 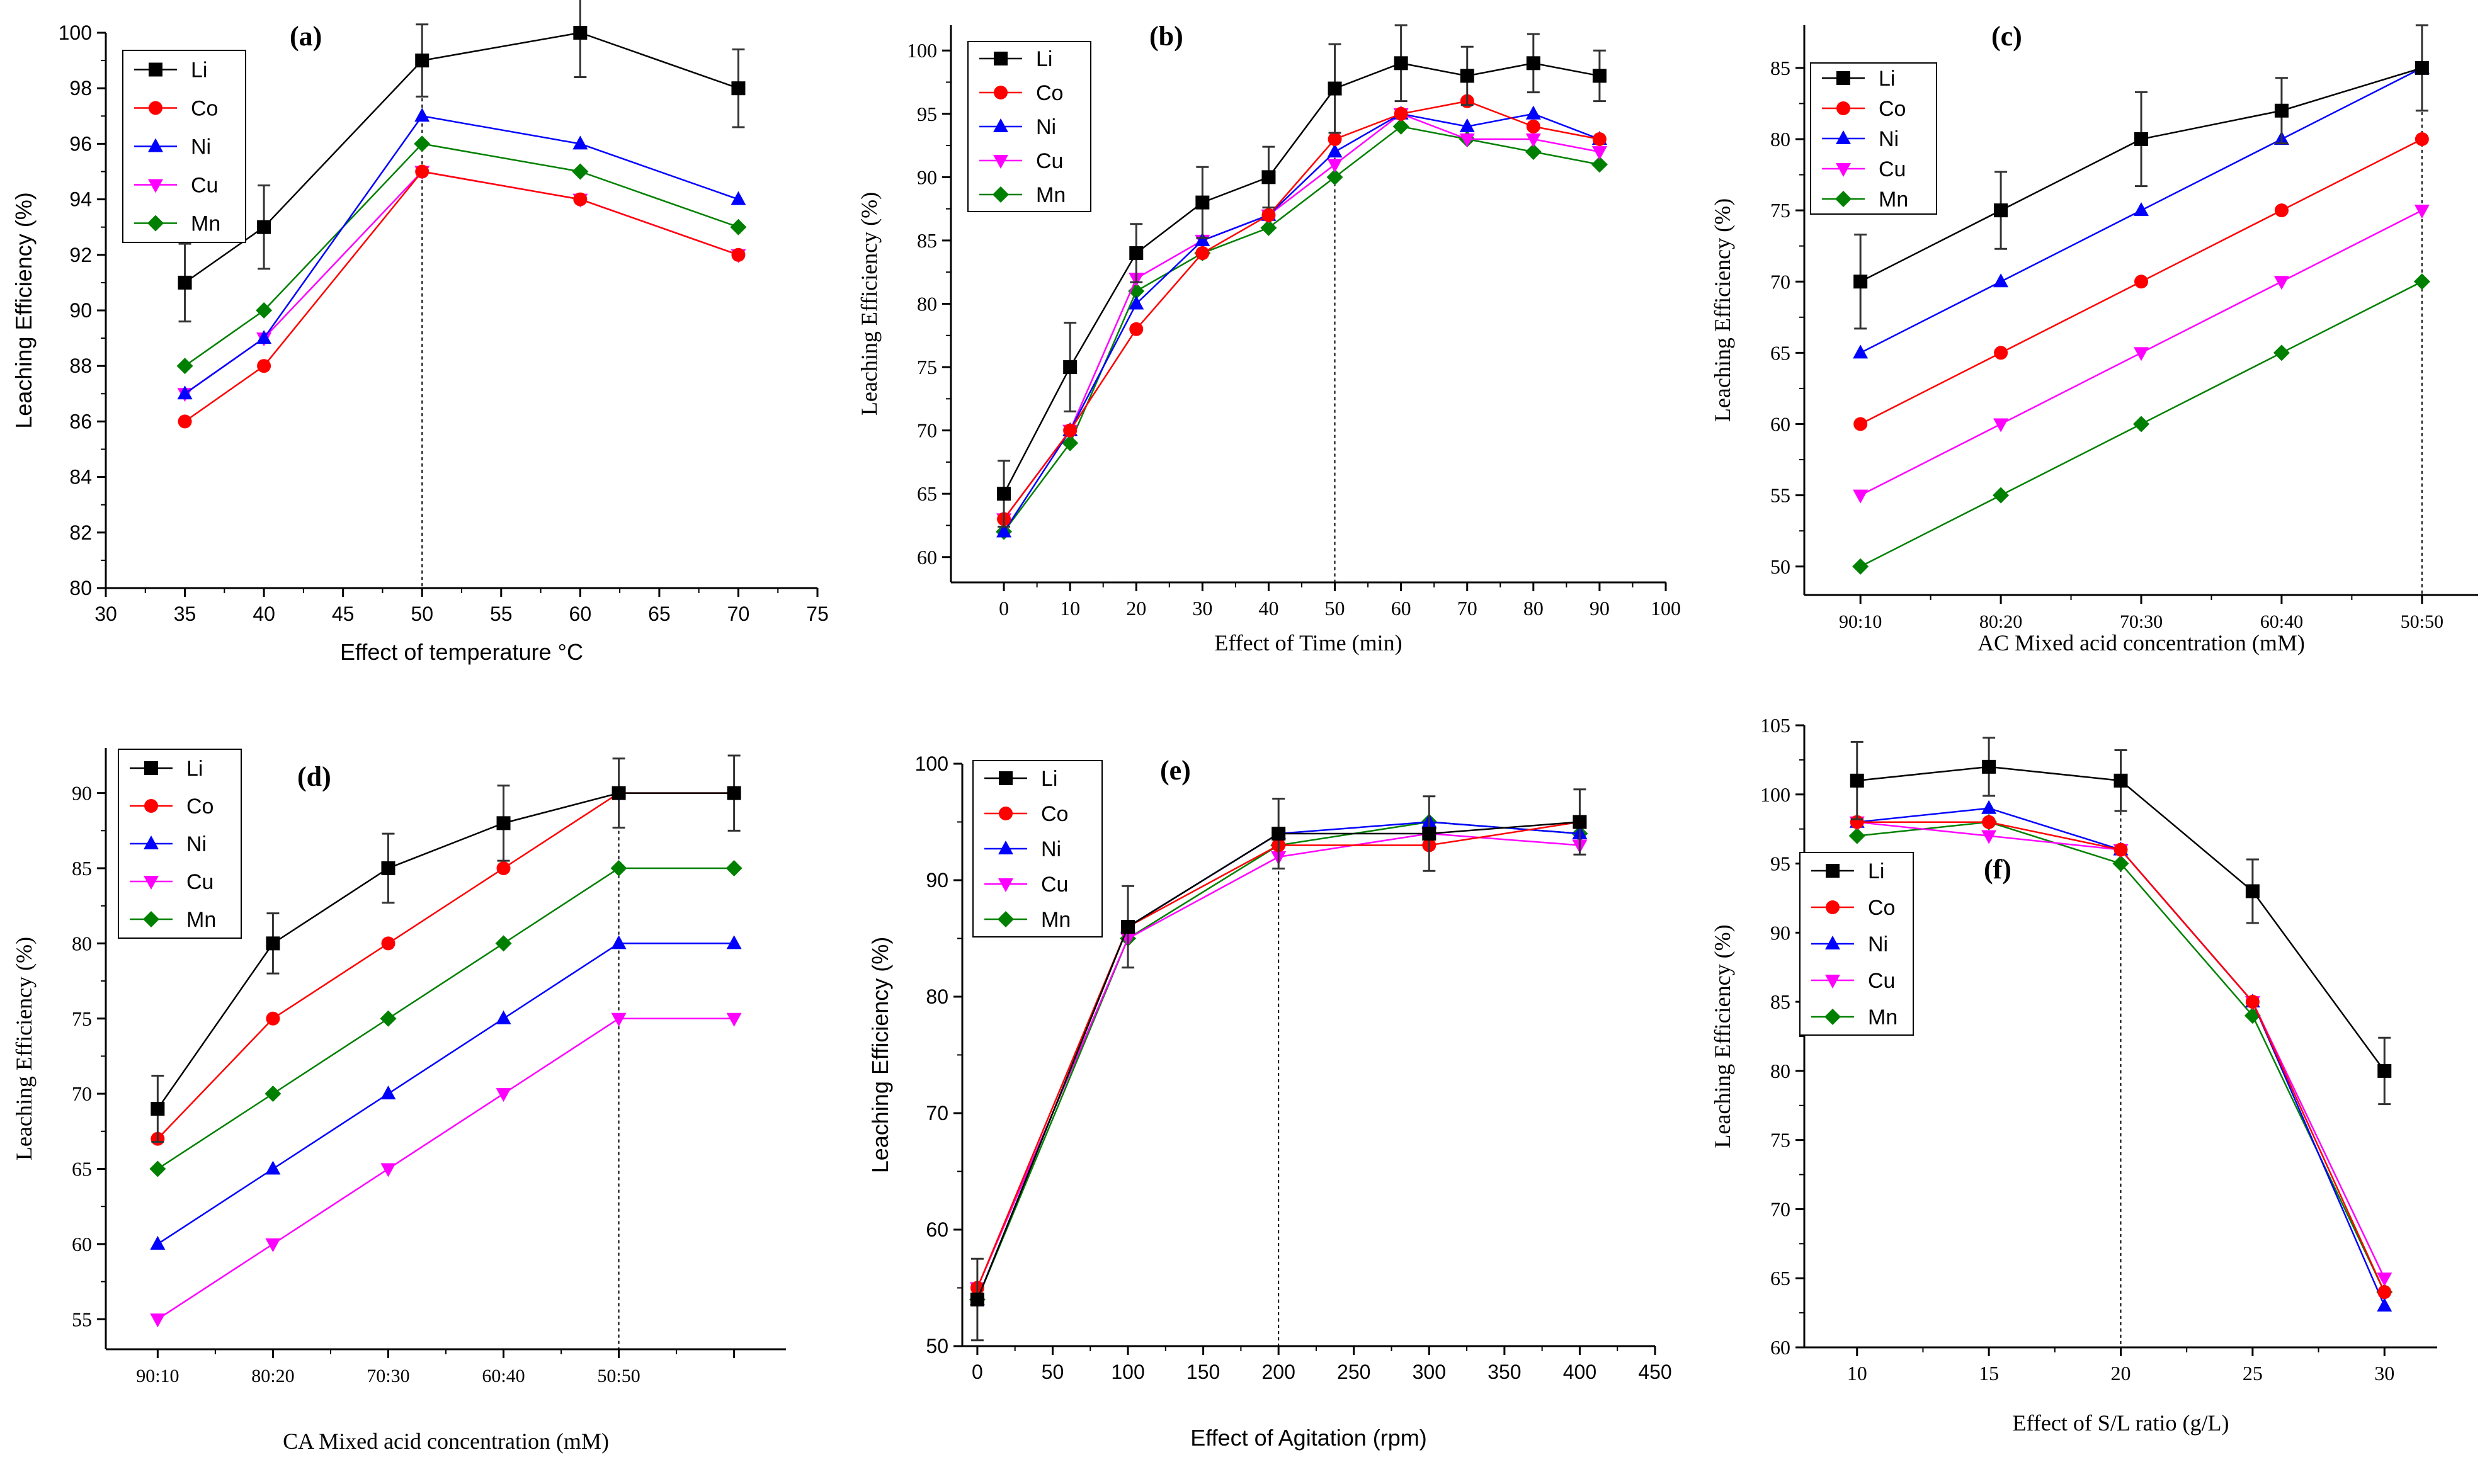 I want to click on series-ni, so click(x=446, y=1092).